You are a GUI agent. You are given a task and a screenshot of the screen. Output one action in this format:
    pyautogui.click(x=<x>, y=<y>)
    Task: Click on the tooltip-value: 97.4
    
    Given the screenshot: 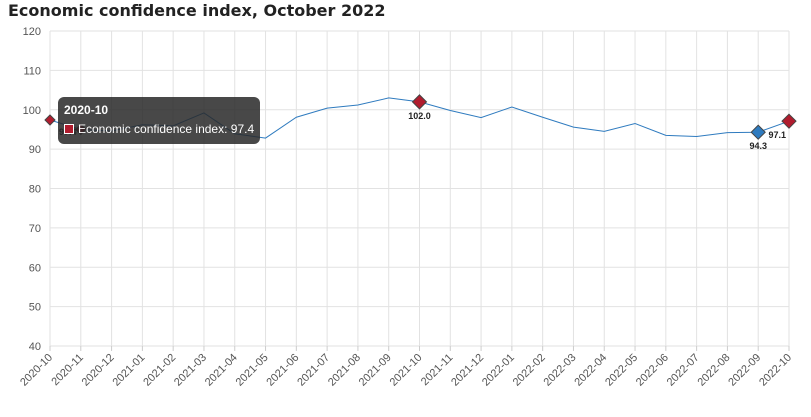 What is the action you would take?
    pyautogui.click(x=242, y=129)
    